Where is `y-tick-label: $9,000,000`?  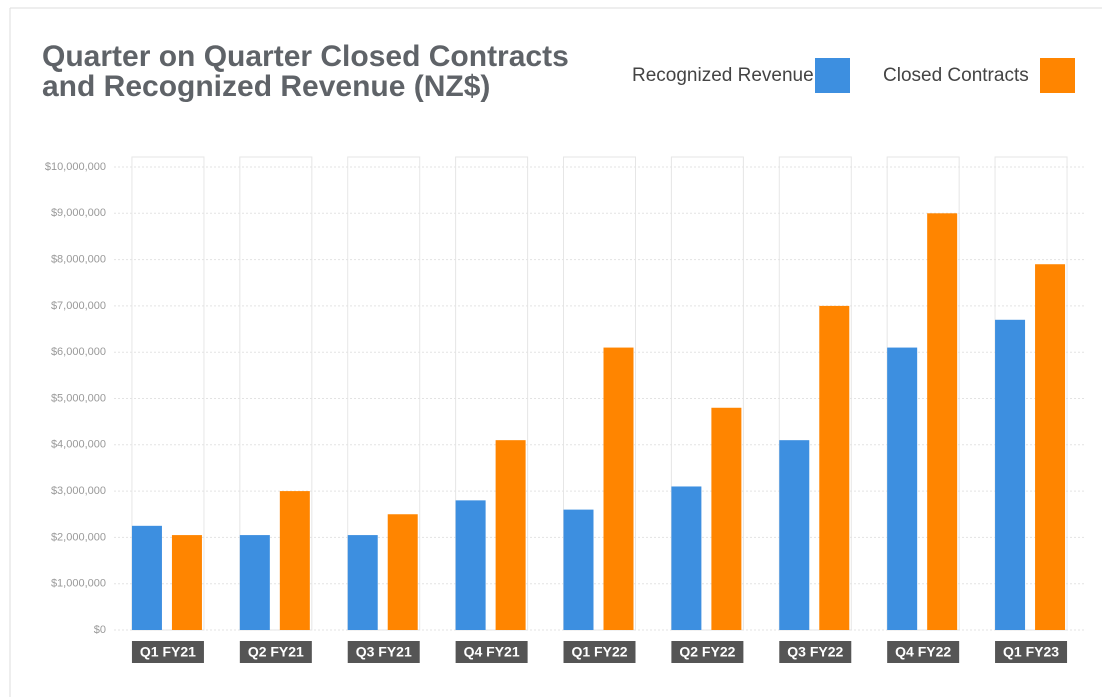 y-tick-label: $9,000,000 is located at coordinates (78, 213).